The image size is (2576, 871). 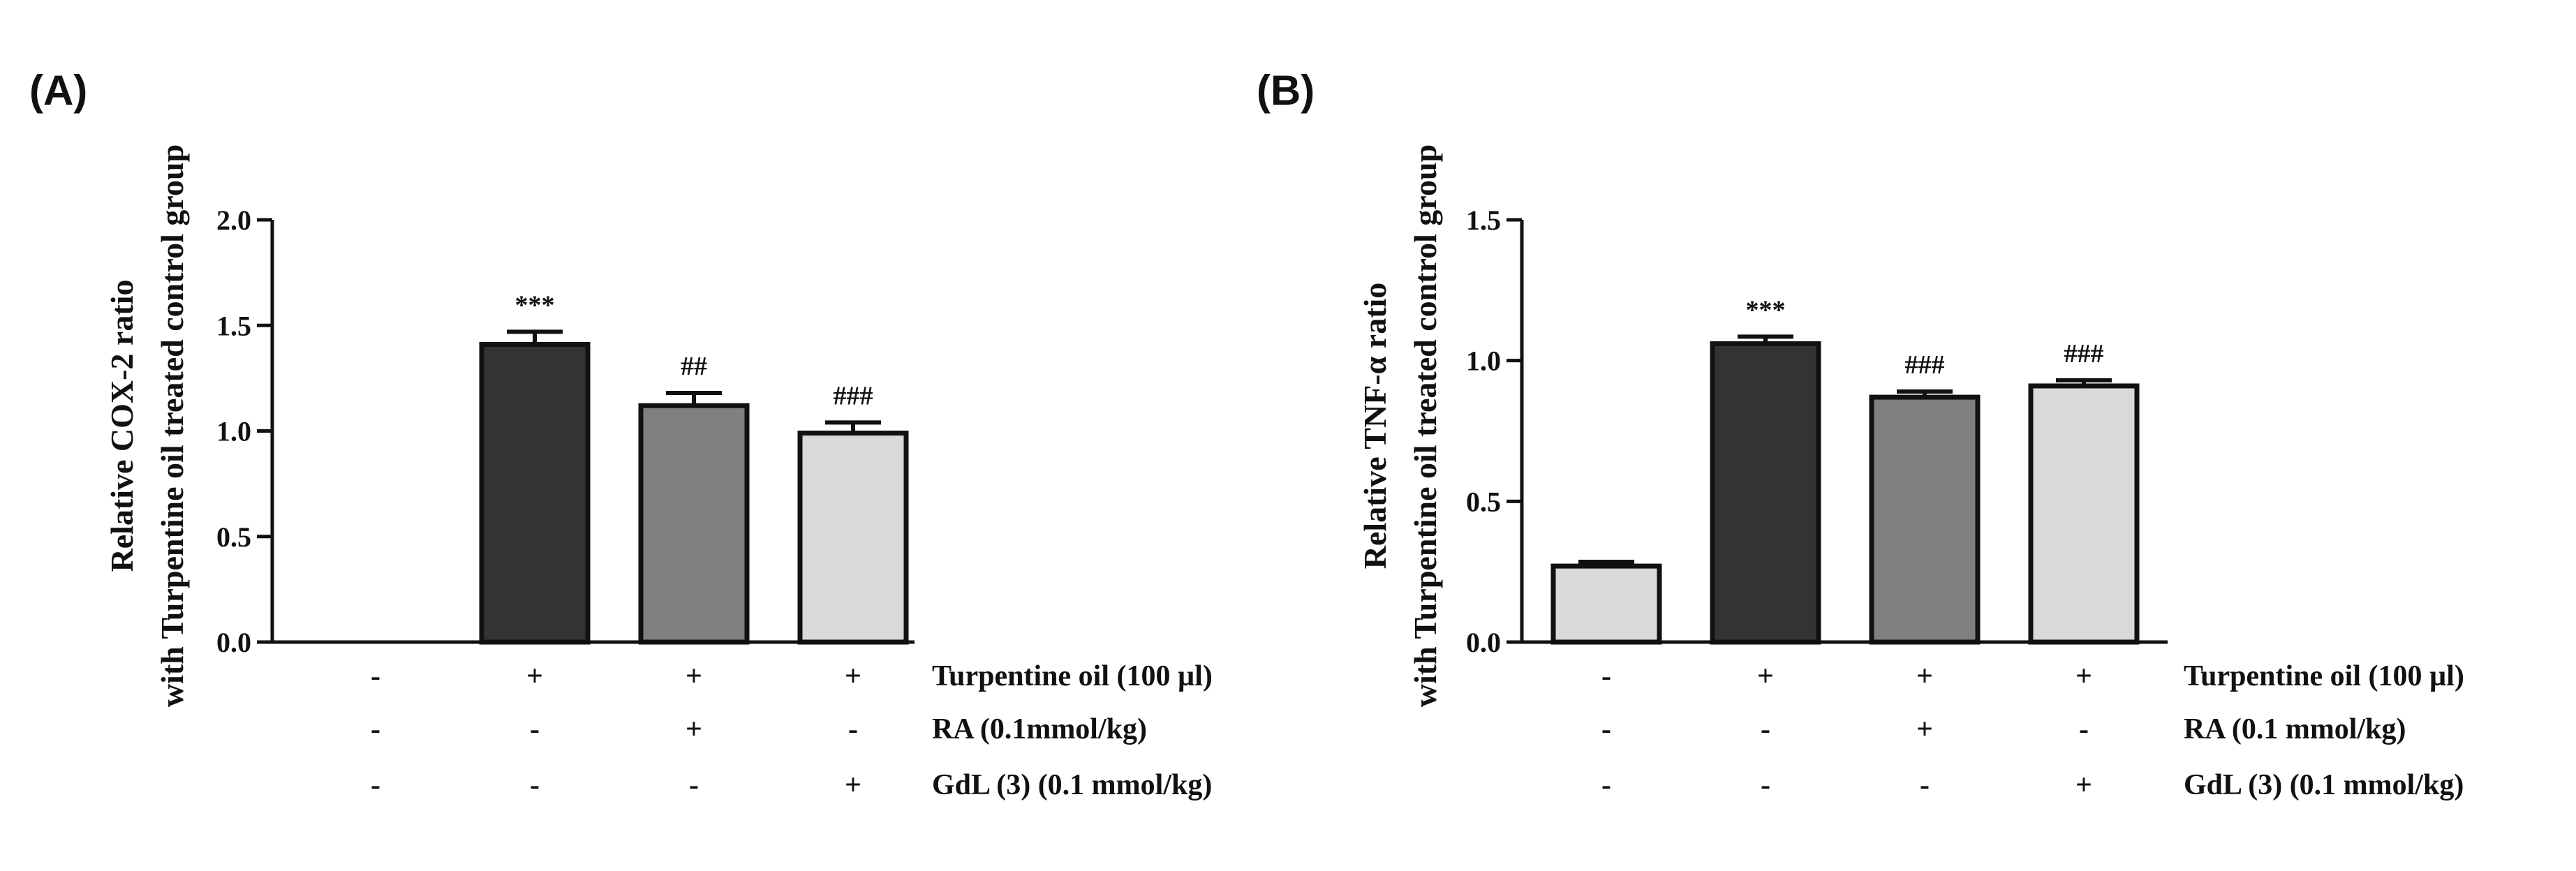 What do you see at coordinates (233, 220) in the screenshot?
I see `y-tick-label: 2.0` at bounding box center [233, 220].